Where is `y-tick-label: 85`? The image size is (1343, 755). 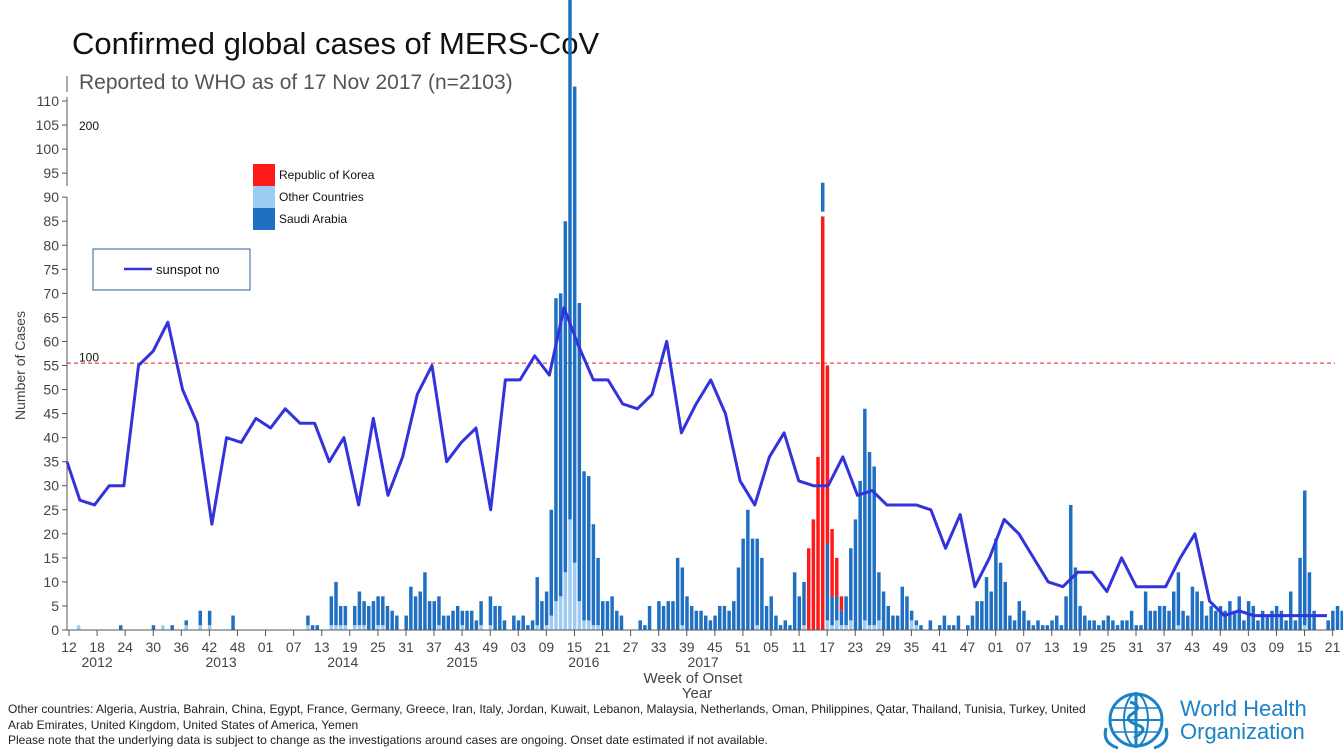 y-tick-label: 85 is located at coordinates (51, 221).